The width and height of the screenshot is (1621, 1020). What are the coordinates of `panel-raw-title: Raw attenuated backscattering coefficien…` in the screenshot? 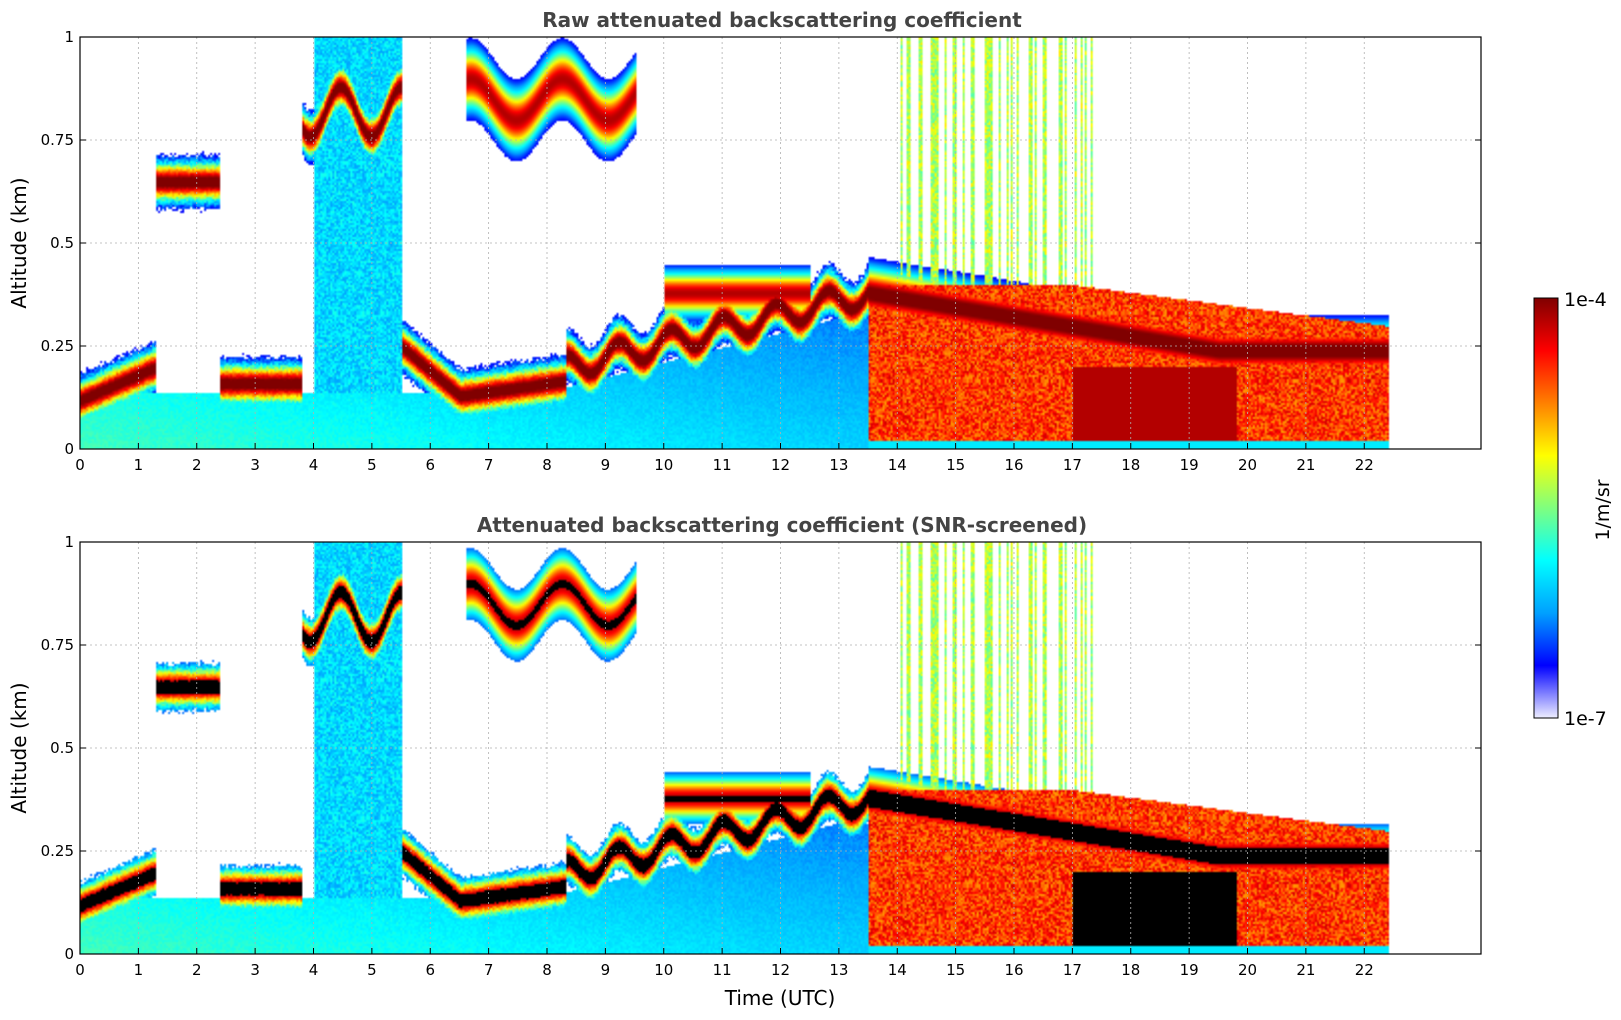 It's located at (782, 20).